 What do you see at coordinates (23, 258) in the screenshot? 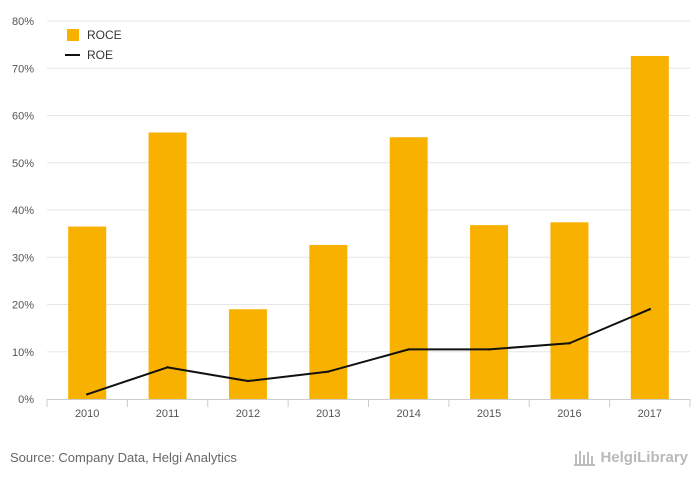
I see `y-tick-label: 30%` at bounding box center [23, 258].